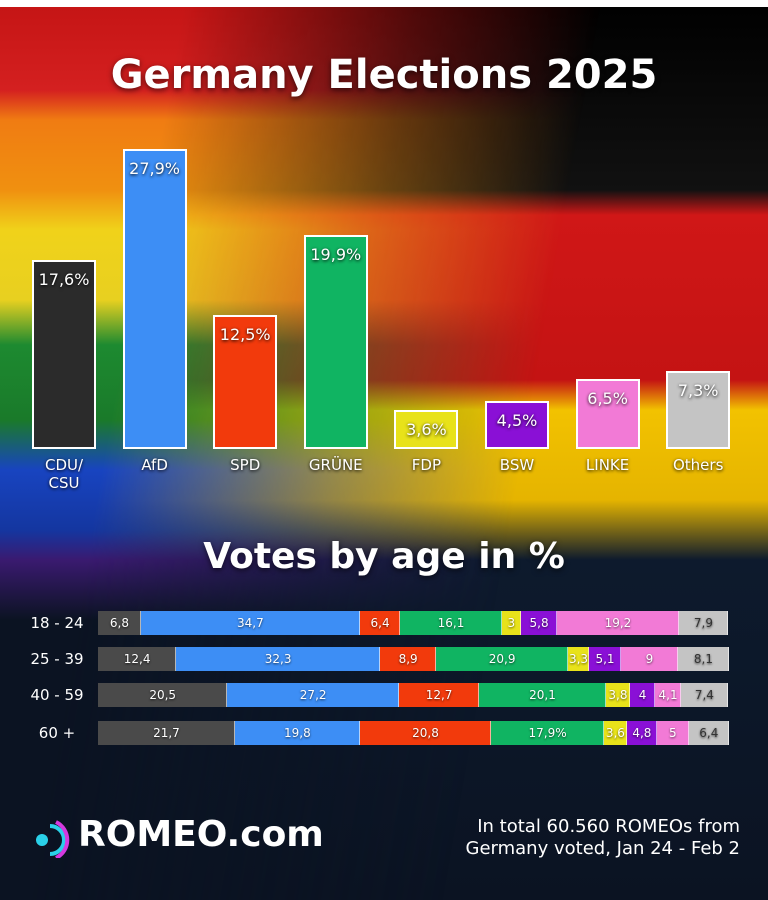 The image size is (768, 900). What do you see at coordinates (154, 465) in the screenshot?
I see `x-tick-label: AfD` at bounding box center [154, 465].